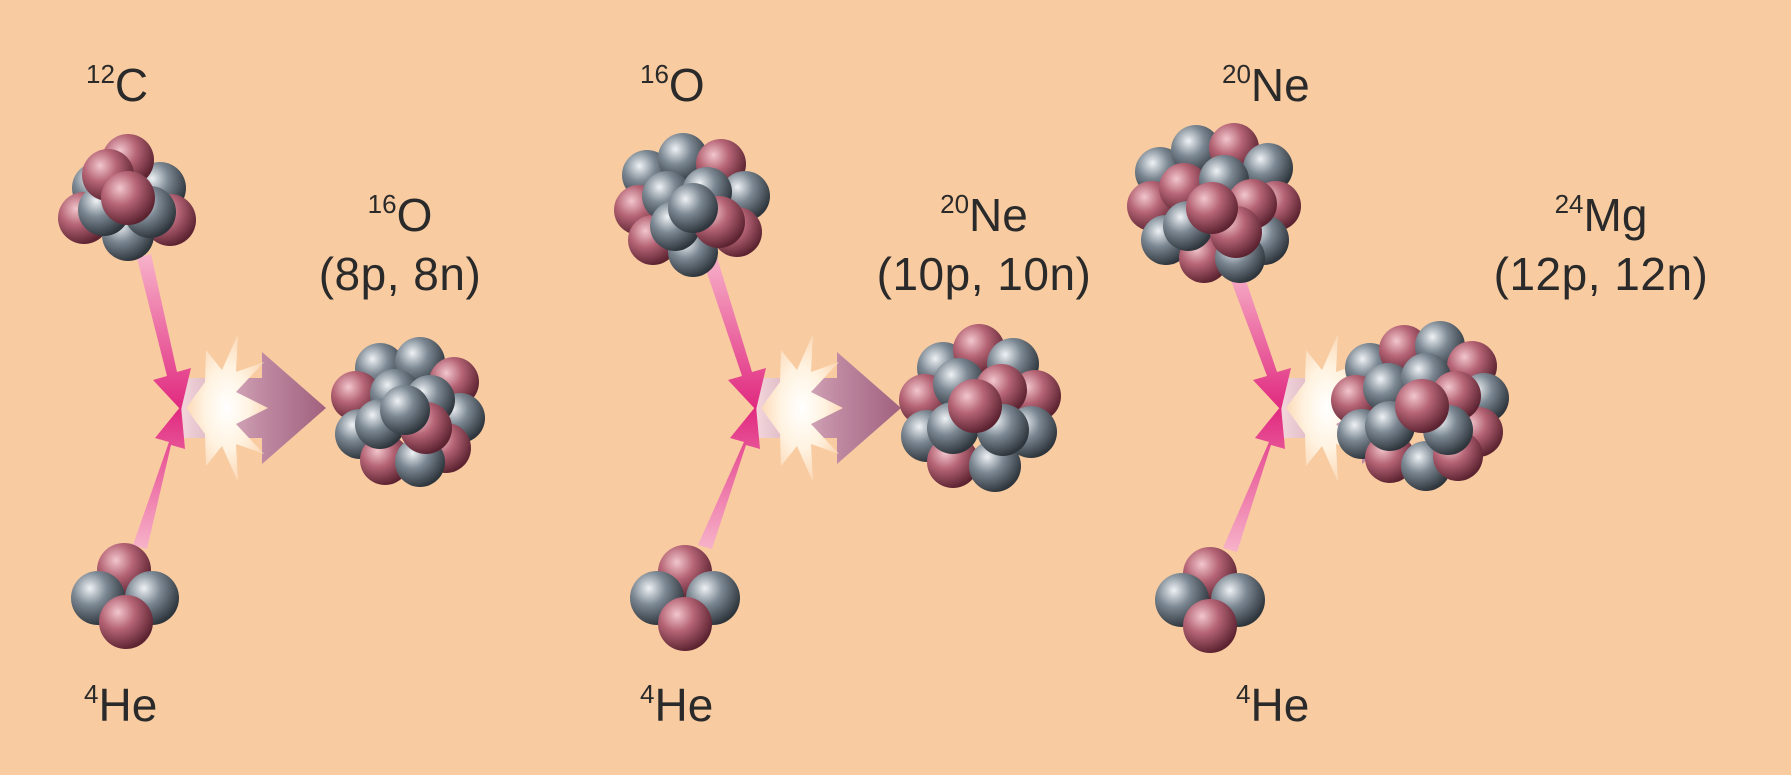  I want to click on nucleon-composition: (10p, 10n), so click(984, 274).